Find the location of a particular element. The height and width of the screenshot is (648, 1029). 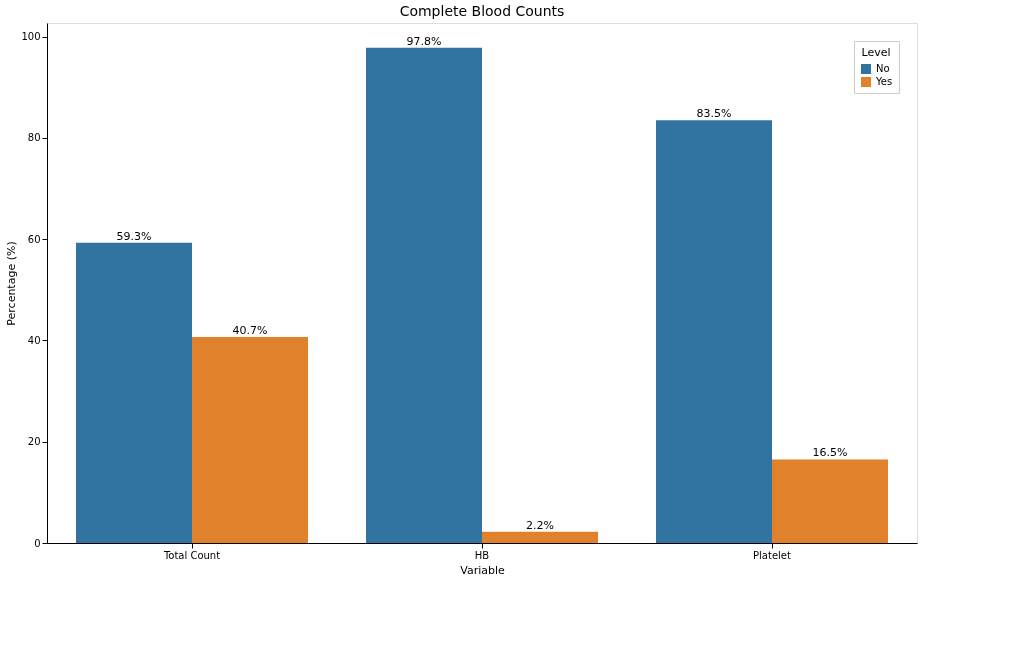

data-label: 83.5% is located at coordinates (714, 114).